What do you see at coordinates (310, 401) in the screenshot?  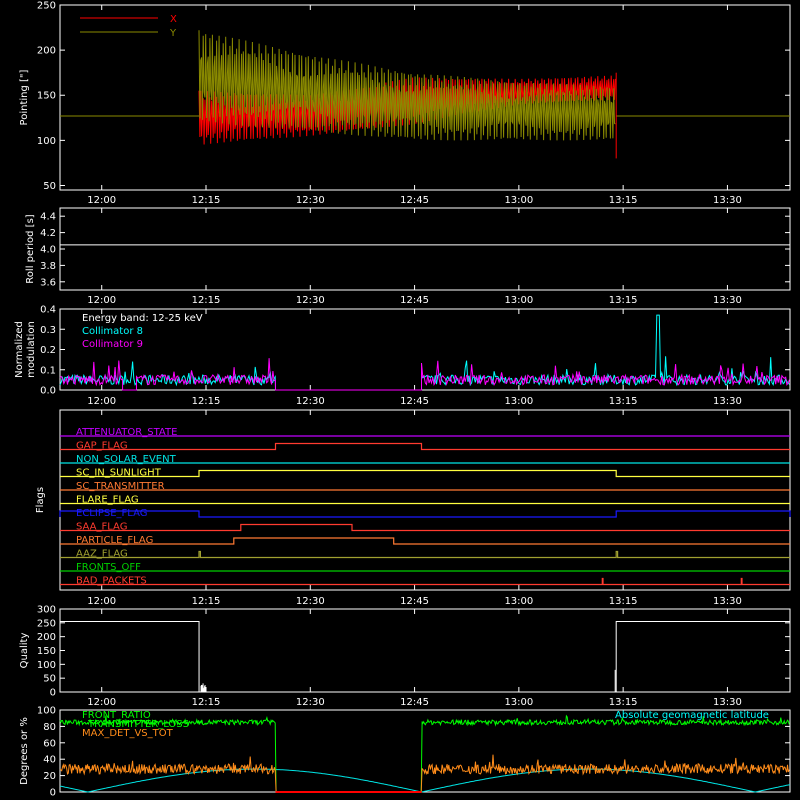 I see `modulation-xtick-label: 12:30` at bounding box center [310, 401].